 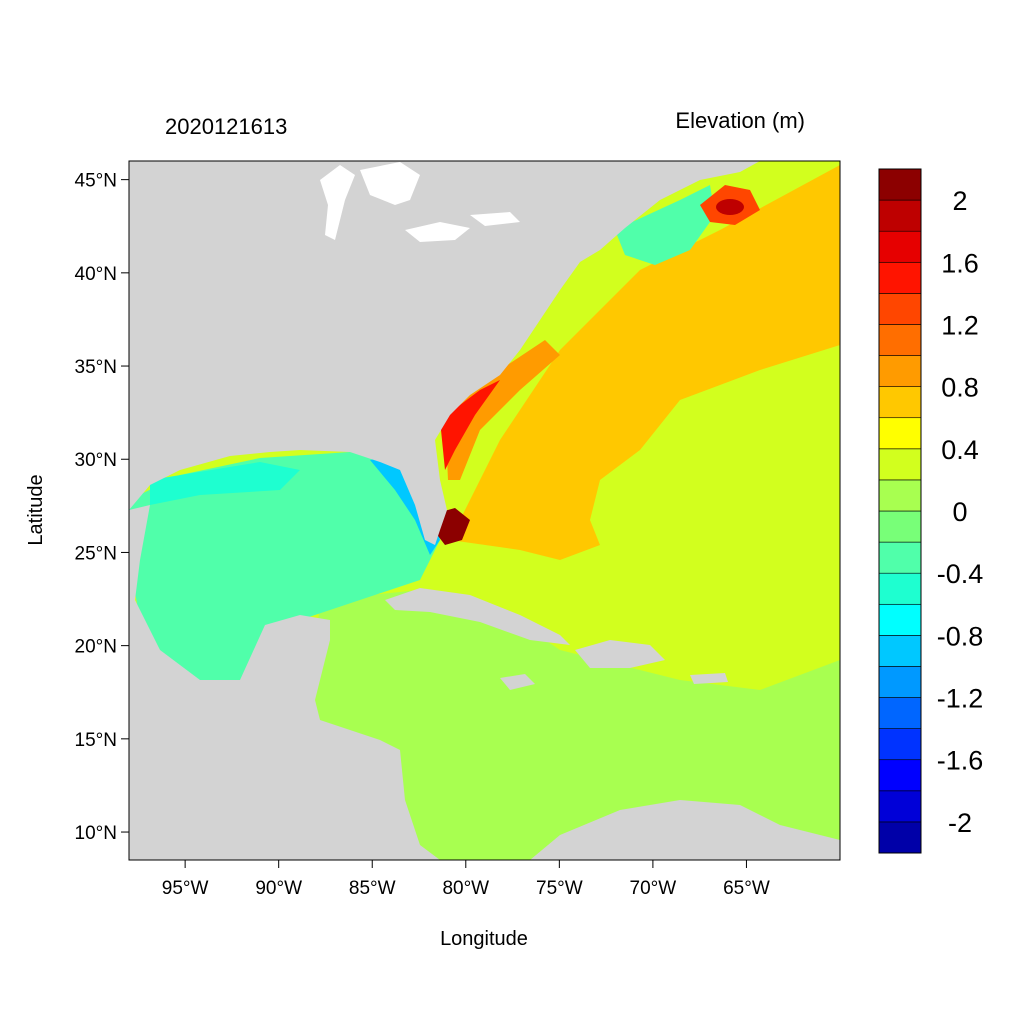 I want to click on x-axis: 95°W 90°W 85°W 80°W 75°W 70°W 65°W, so click(x=466, y=879).